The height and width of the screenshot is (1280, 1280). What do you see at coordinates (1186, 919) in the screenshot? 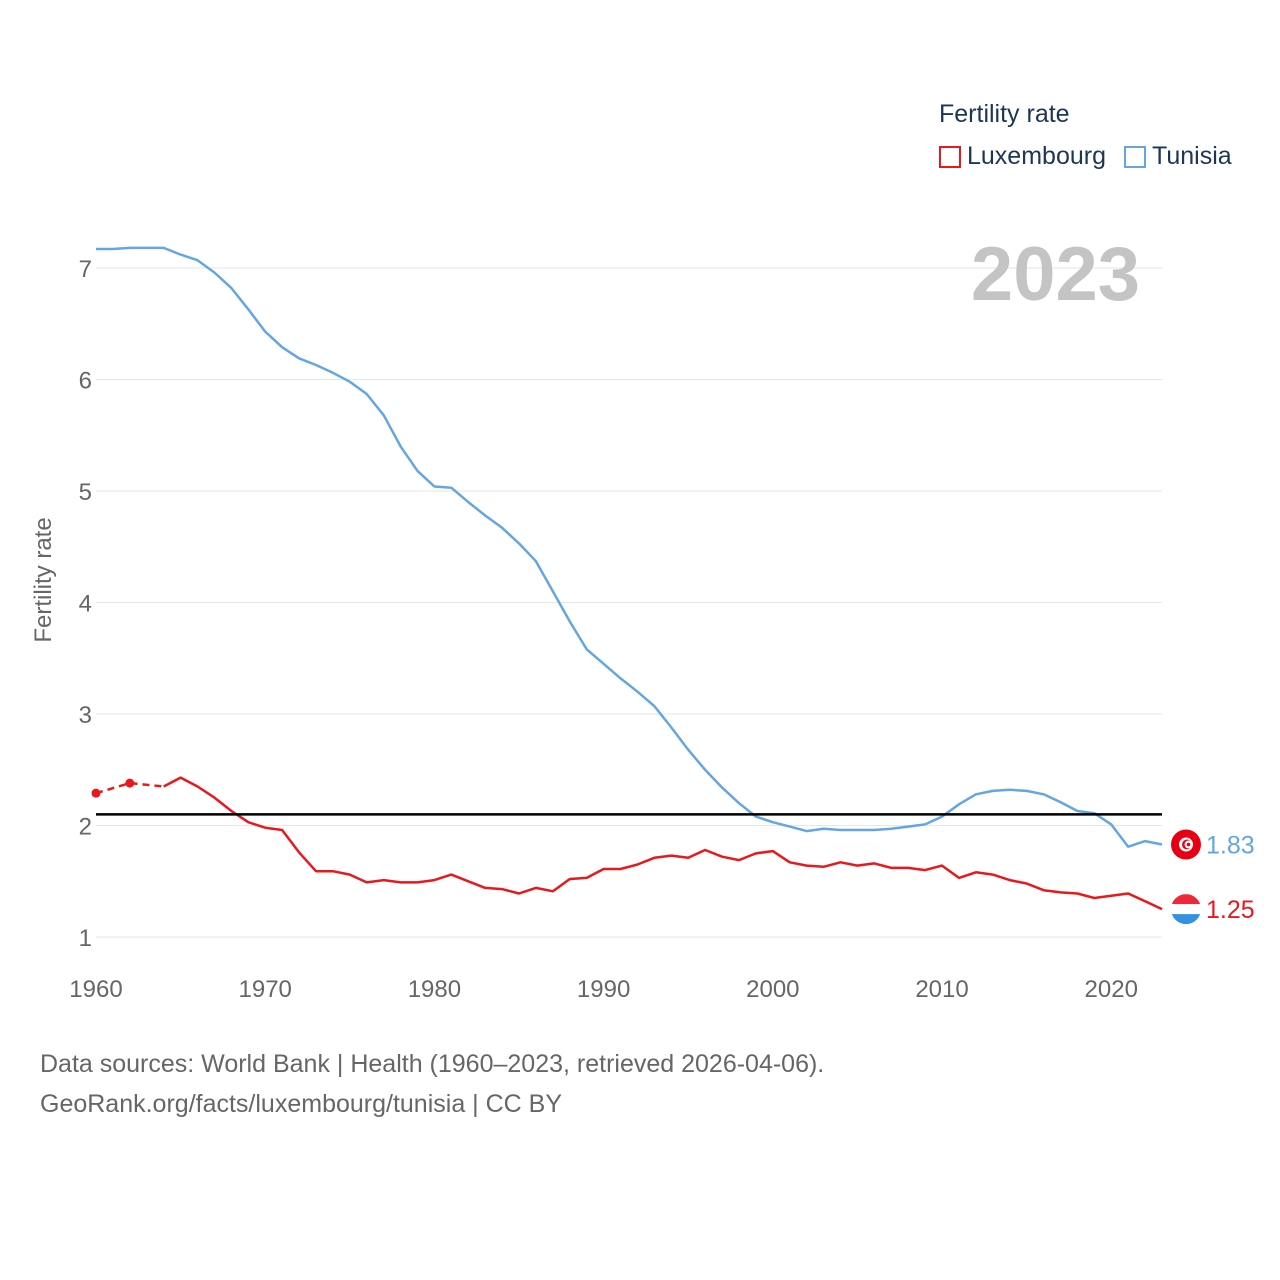
I see `flag-stripe-blue` at bounding box center [1186, 919].